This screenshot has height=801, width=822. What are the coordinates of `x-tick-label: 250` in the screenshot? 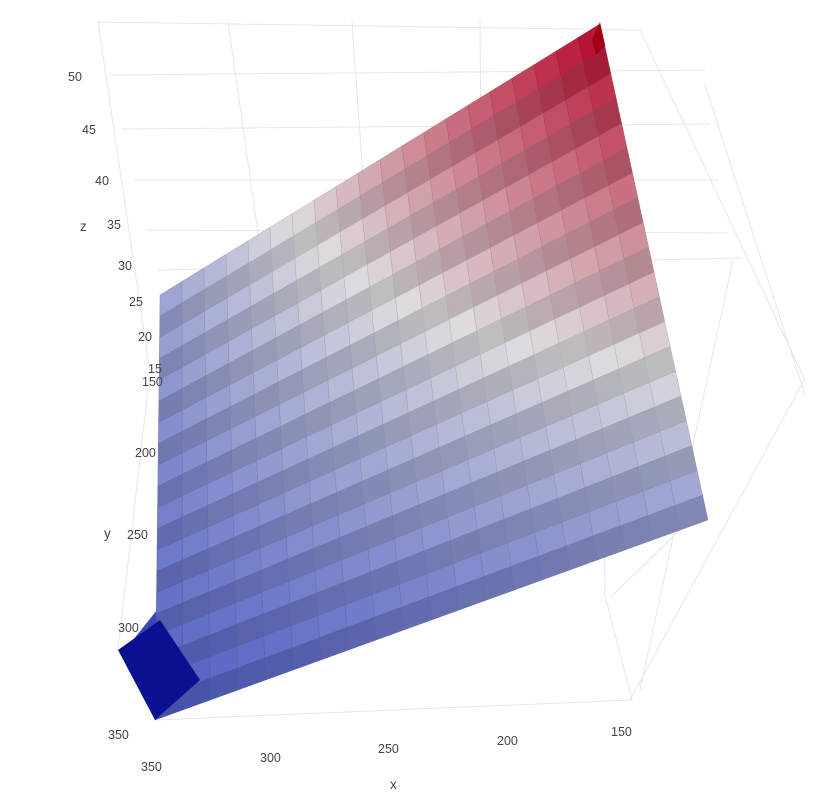 It's located at (388, 749).